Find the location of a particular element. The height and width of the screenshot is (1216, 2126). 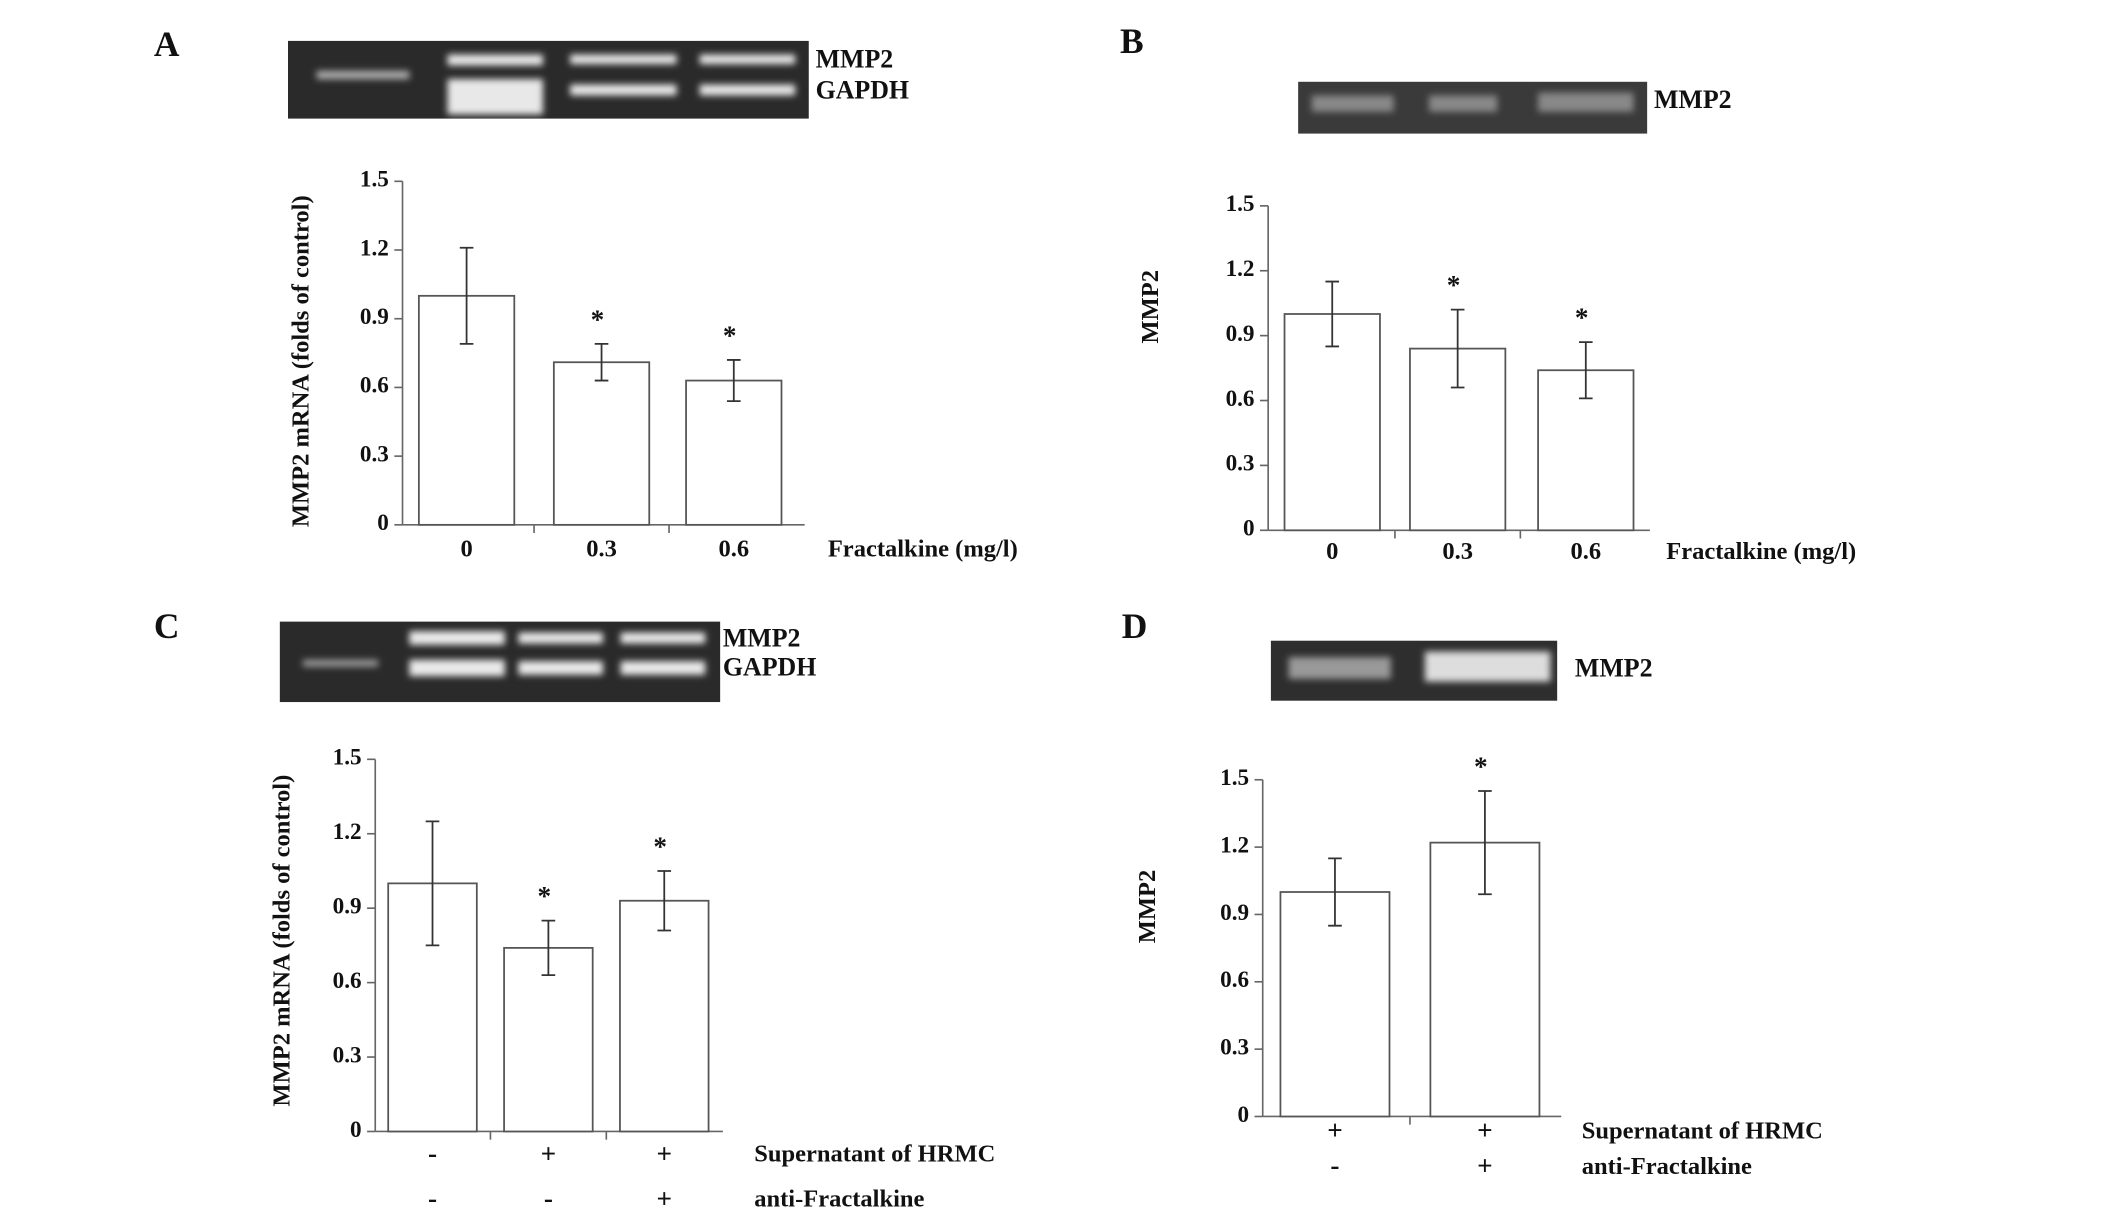

panel-label: D is located at coordinates (1135, 626).